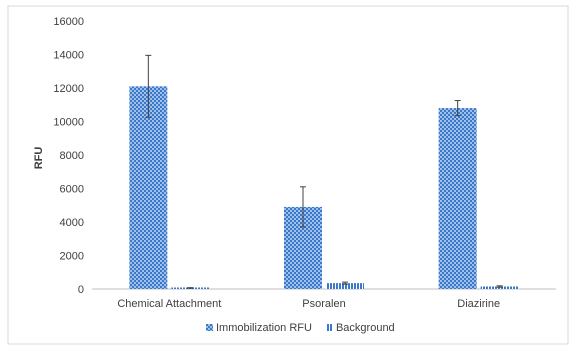 This screenshot has height=355, width=576. What do you see at coordinates (68, 22) in the screenshot?
I see `y-tick-label: 16000` at bounding box center [68, 22].